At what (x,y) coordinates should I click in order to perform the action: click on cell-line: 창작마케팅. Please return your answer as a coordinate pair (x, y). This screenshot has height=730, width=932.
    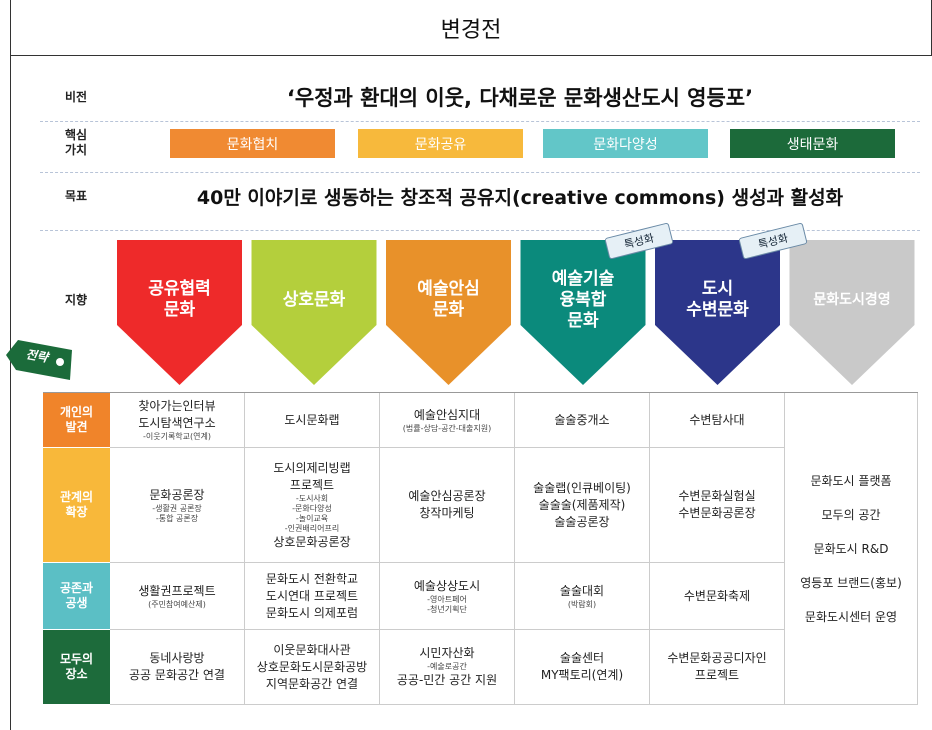
    Looking at the image, I should click on (447, 513).